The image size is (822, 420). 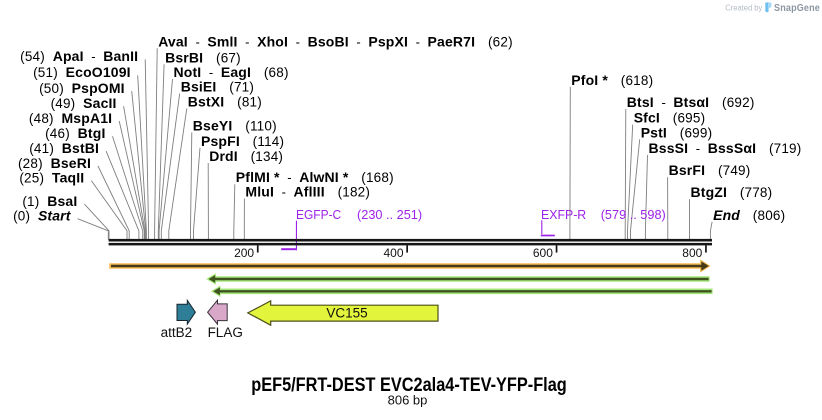 I want to click on svg-text:EXFP-R(579 .. 598): EXFP-R (579 .. 598), so click(x=603, y=214).